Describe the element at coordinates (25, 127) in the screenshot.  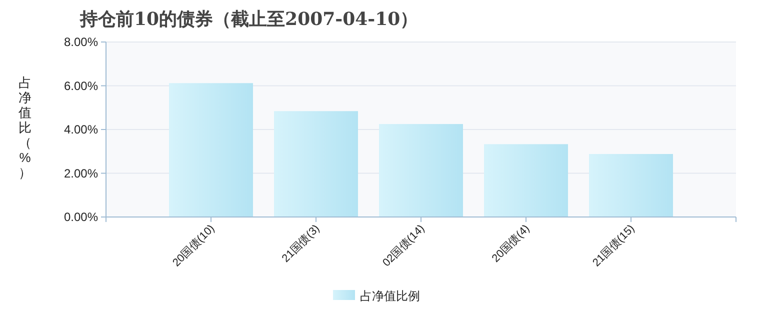
I see `y-axis-title: 占净值比（%）` at that location.